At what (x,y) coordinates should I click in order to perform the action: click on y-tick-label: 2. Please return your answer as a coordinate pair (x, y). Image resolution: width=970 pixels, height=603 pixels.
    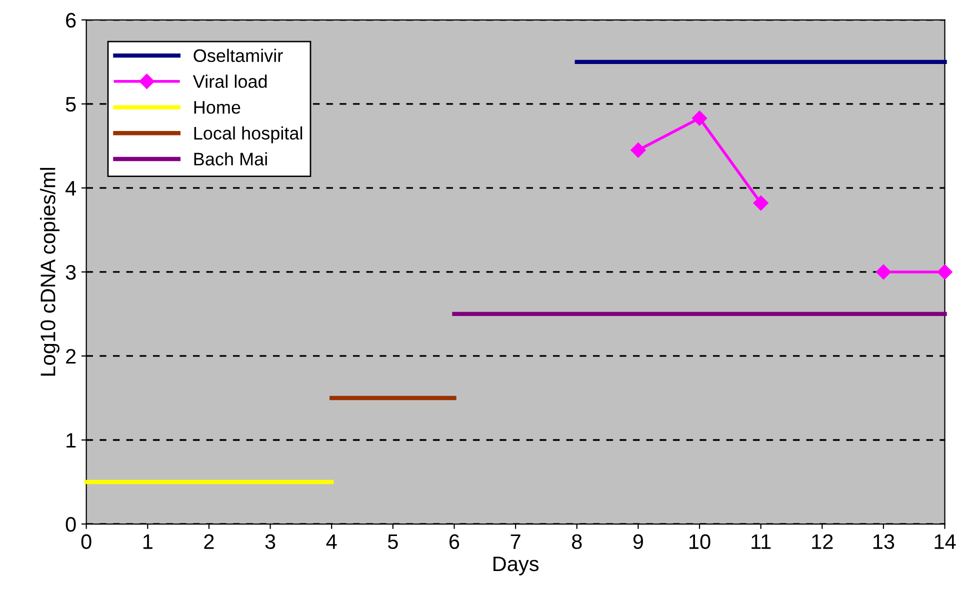
    Looking at the image, I should click on (71, 356).